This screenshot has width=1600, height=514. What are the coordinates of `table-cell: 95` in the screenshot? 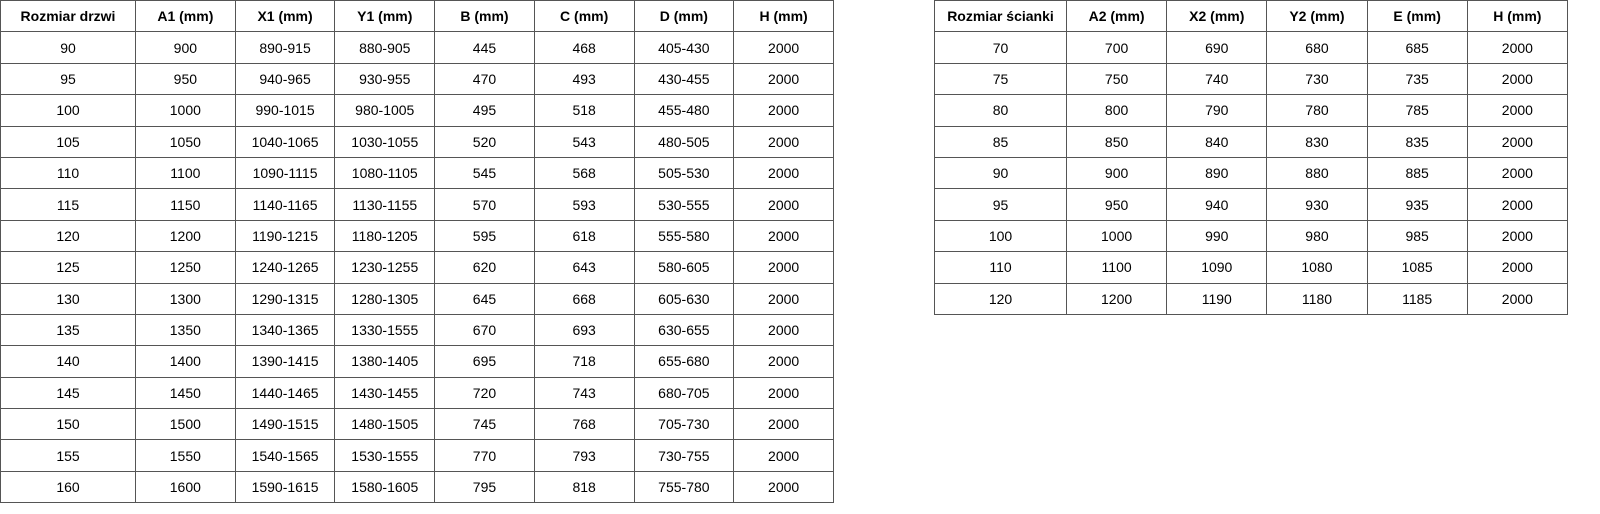 It's located at (1000, 204).